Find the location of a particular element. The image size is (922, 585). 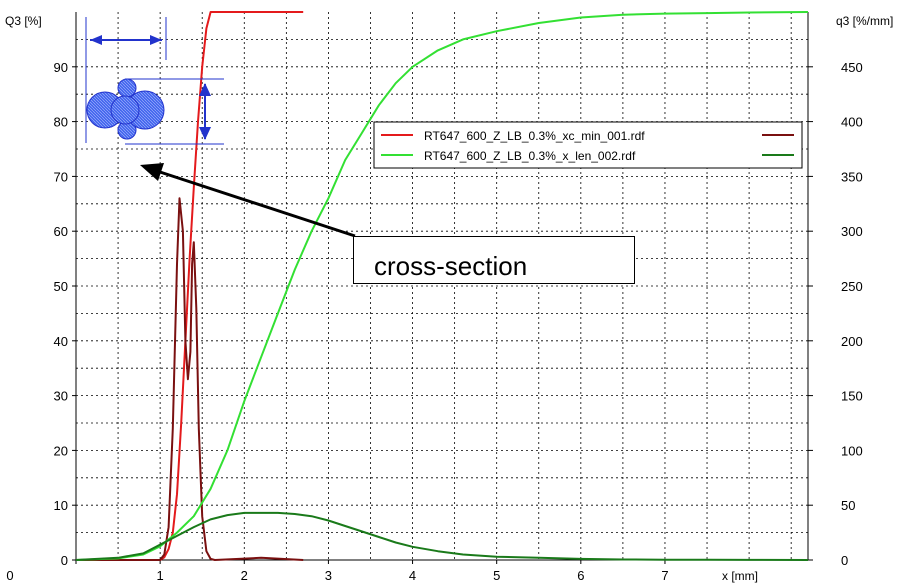

y-right-tick-label: 50 is located at coordinates (848, 505).